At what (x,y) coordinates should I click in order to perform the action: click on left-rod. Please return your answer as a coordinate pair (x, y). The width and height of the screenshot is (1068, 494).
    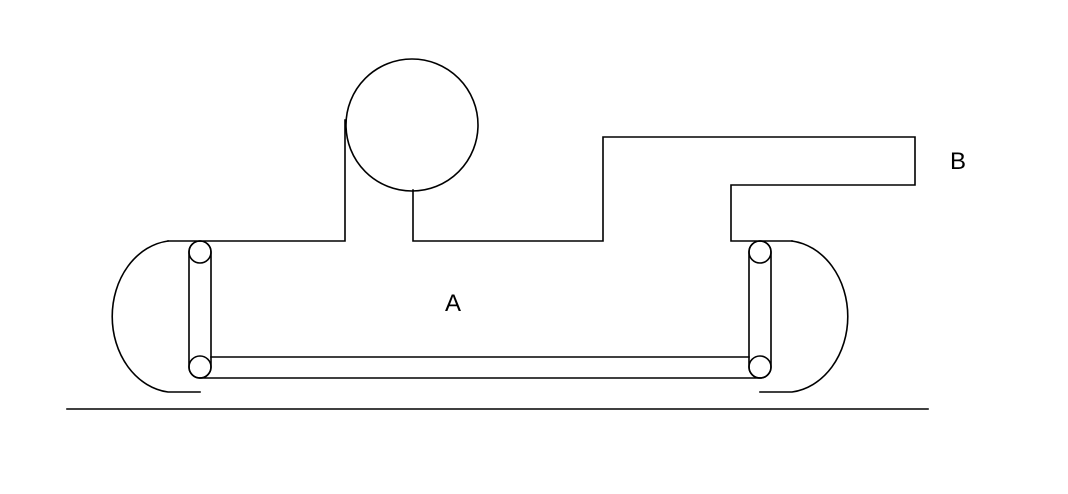
    Looking at the image, I should click on (200, 309).